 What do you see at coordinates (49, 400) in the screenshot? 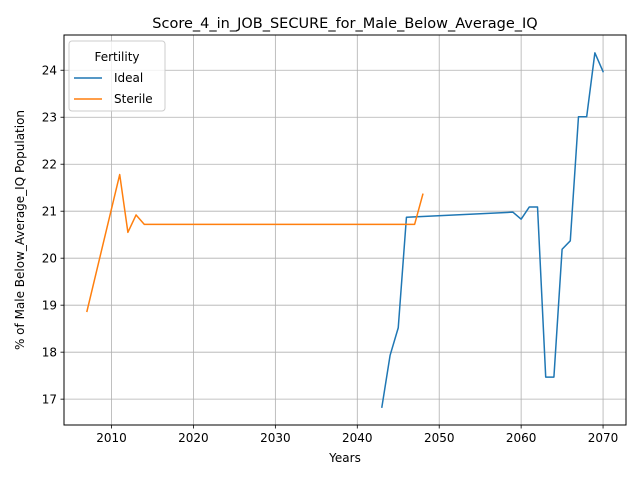
I see `y-tick-label: 17` at bounding box center [49, 400].